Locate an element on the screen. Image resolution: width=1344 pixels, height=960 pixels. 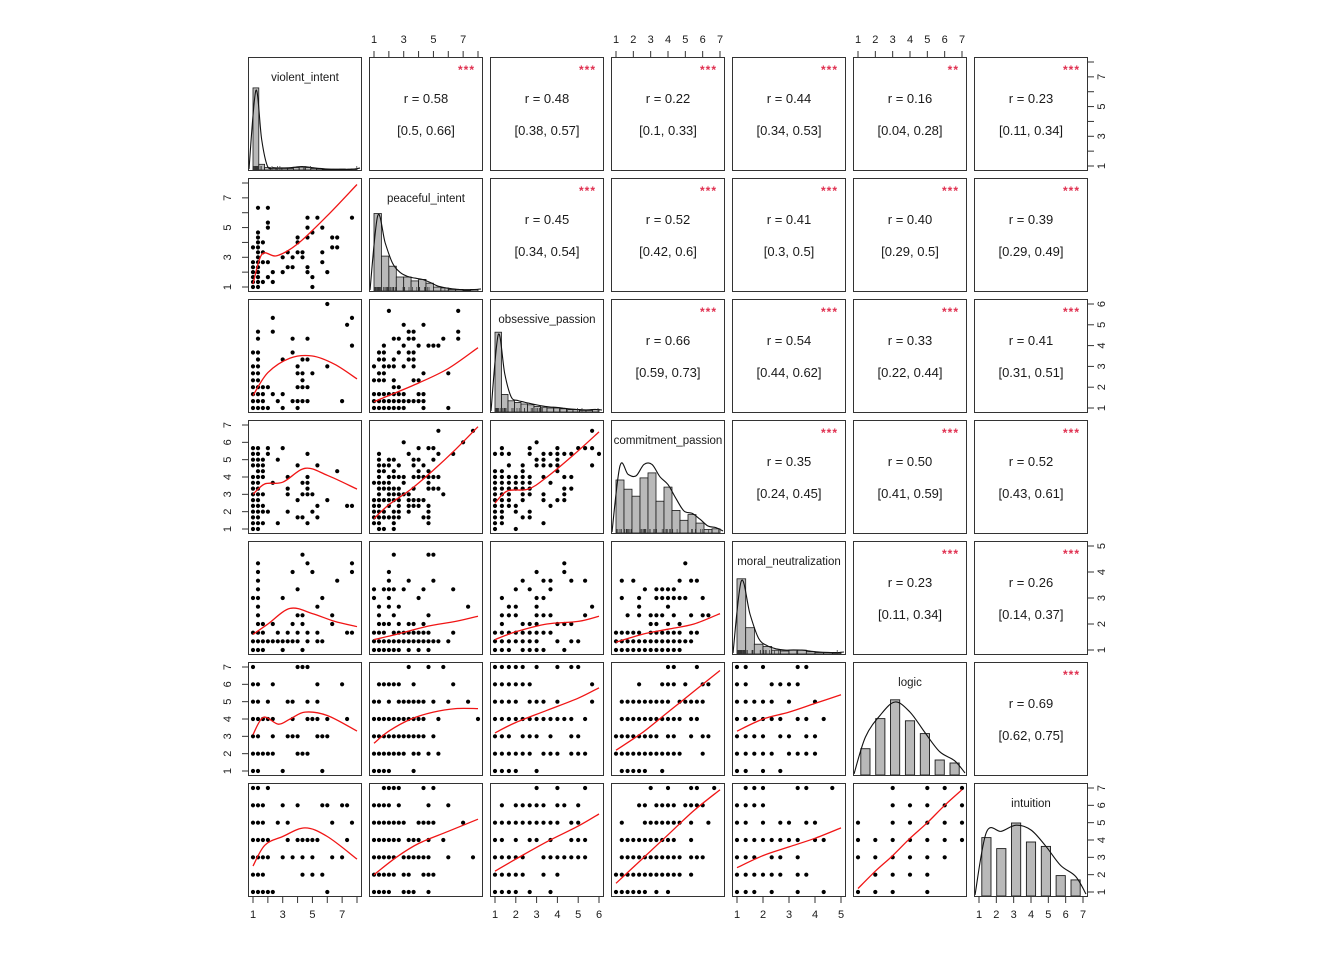
variable-name-label: violent_intent is located at coordinates (305, 78).